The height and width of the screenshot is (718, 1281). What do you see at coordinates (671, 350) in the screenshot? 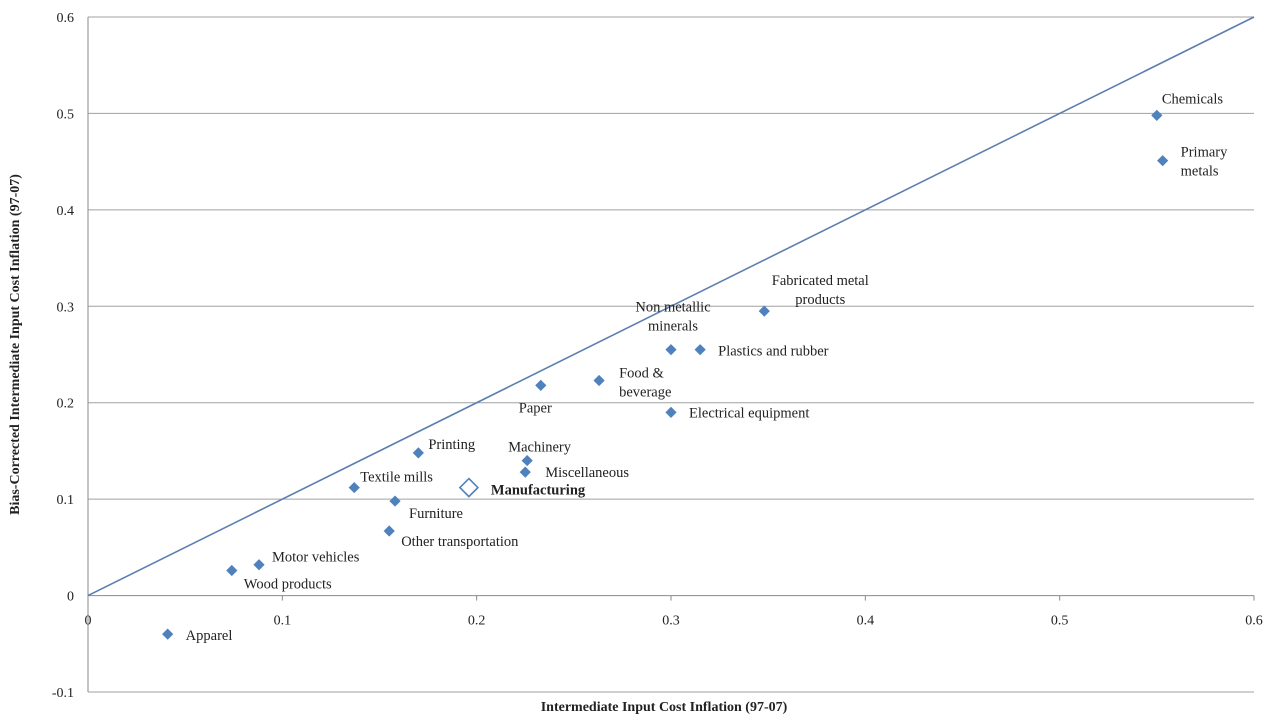
I see `marker-non-metallic-minerals` at bounding box center [671, 350].